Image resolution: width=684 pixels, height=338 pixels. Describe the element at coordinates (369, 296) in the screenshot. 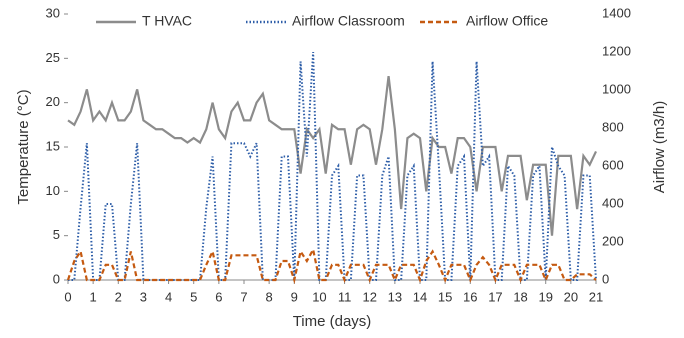

I see `x-tick-label: 12` at that location.